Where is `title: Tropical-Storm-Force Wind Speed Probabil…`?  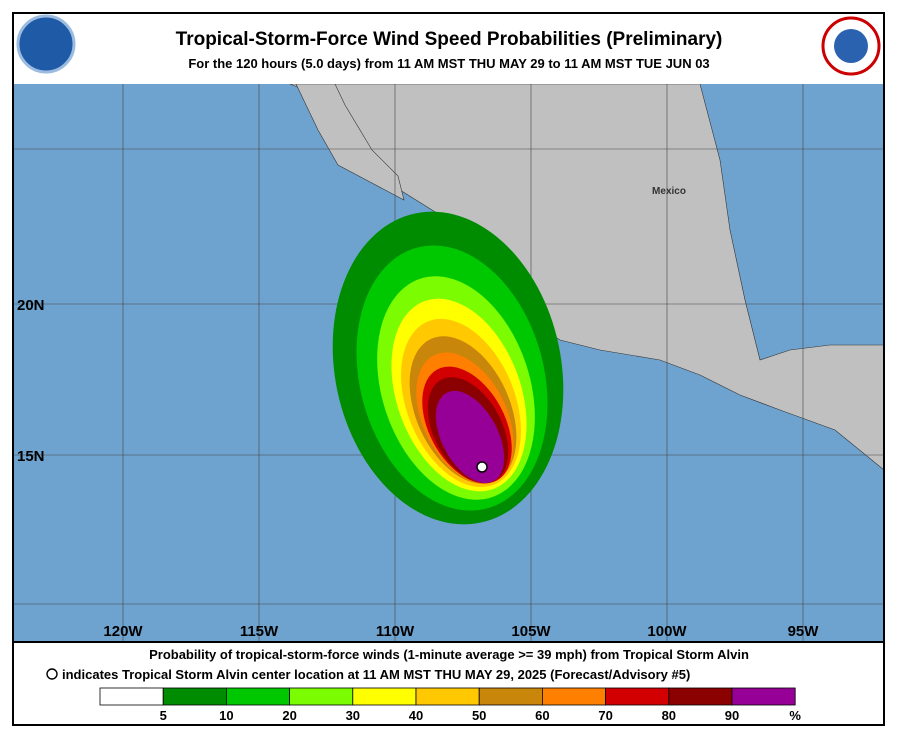 title: Tropical-Storm-Force Wind Speed Probabil… is located at coordinates (449, 39).